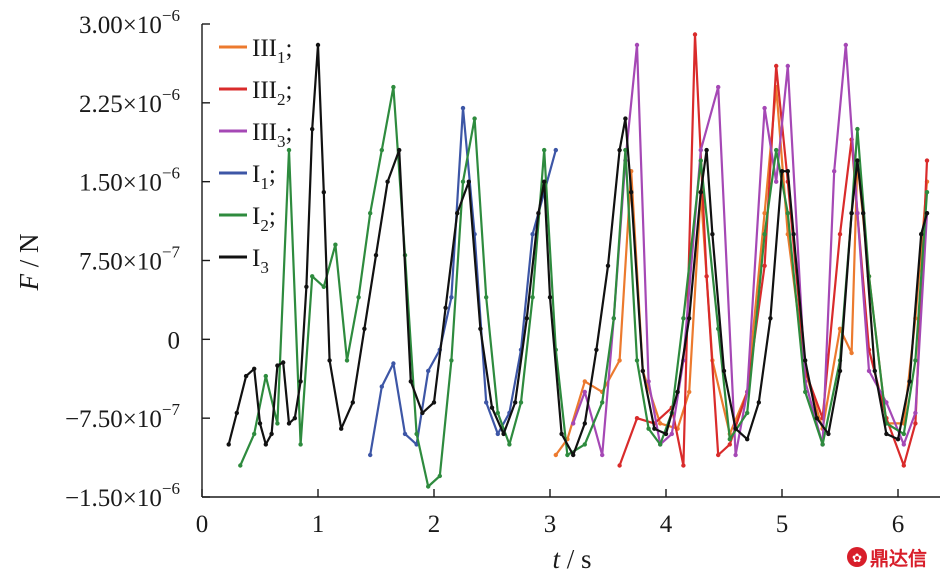 This screenshot has height=581, width=947. What do you see at coordinates (264, 225) in the screenshot?
I see `legend-entry-subscript: 2` at bounding box center [264, 225].